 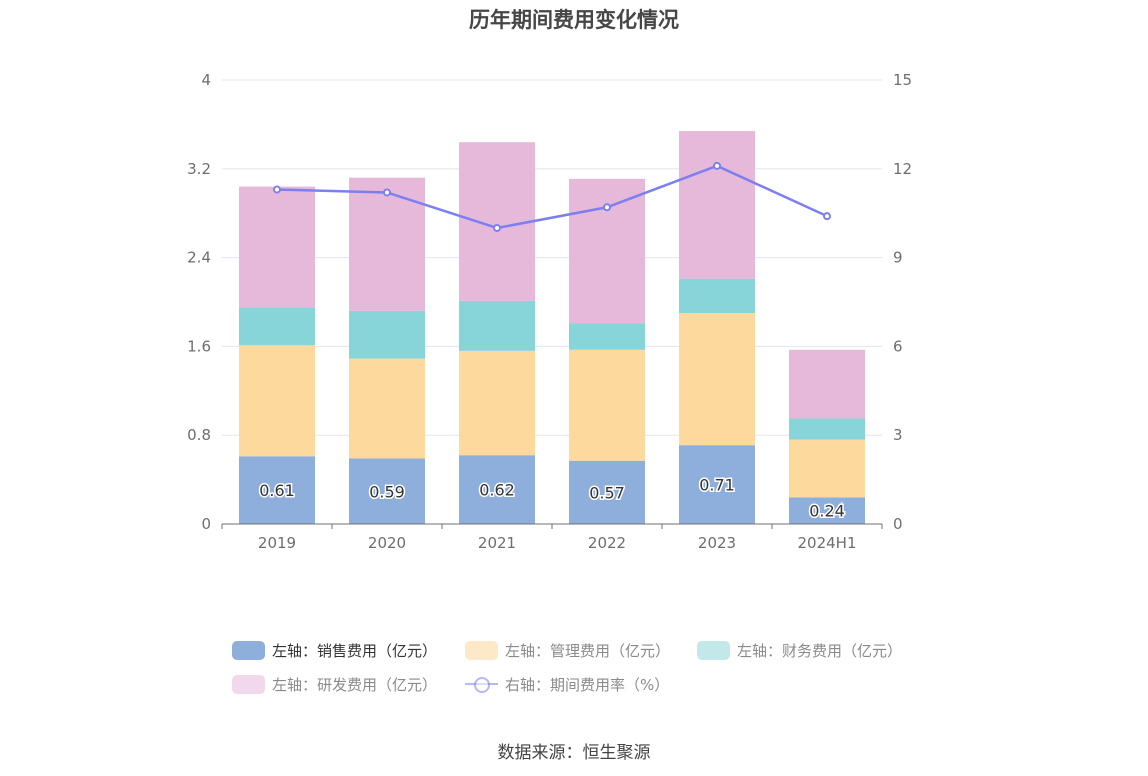 I want to click on right-axis-ticks: 0 3 6 9 12 15, so click(x=902, y=302).